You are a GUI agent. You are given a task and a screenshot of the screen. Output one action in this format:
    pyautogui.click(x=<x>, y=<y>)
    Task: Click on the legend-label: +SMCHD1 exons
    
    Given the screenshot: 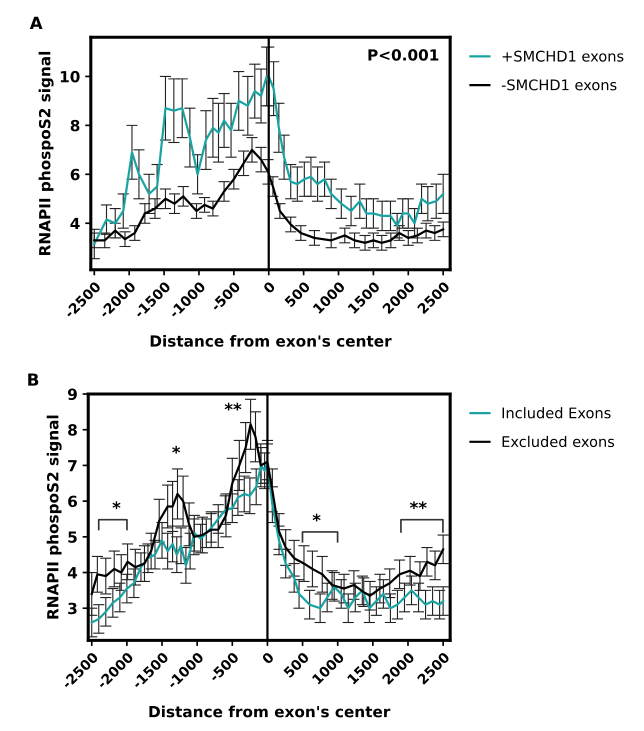 What is the action you would take?
    pyautogui.click(x=563, y=56)
    